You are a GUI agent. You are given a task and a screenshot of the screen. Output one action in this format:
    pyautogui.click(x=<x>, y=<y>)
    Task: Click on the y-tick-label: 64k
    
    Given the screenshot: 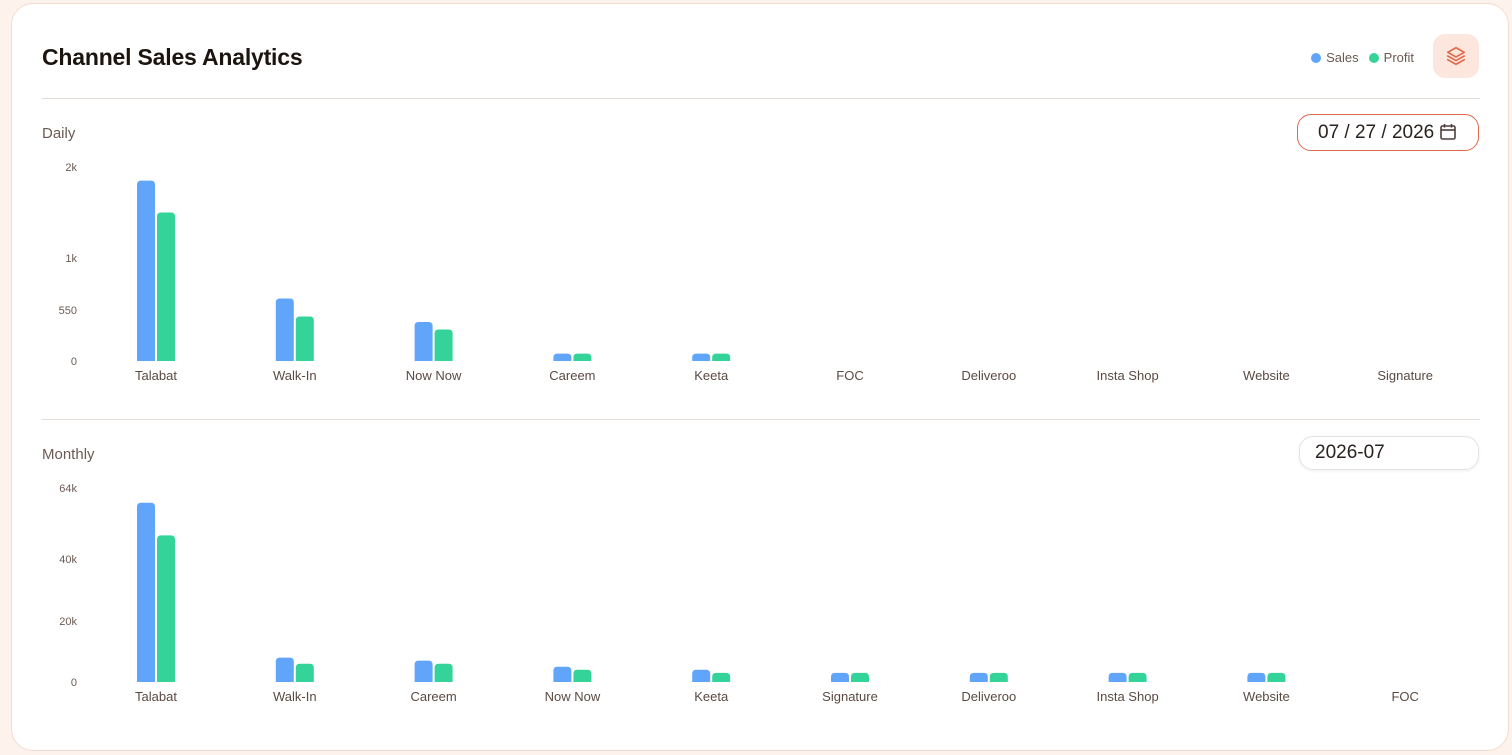 What is the action you would take?
    pyautogui.click(x=68, y=489)
    